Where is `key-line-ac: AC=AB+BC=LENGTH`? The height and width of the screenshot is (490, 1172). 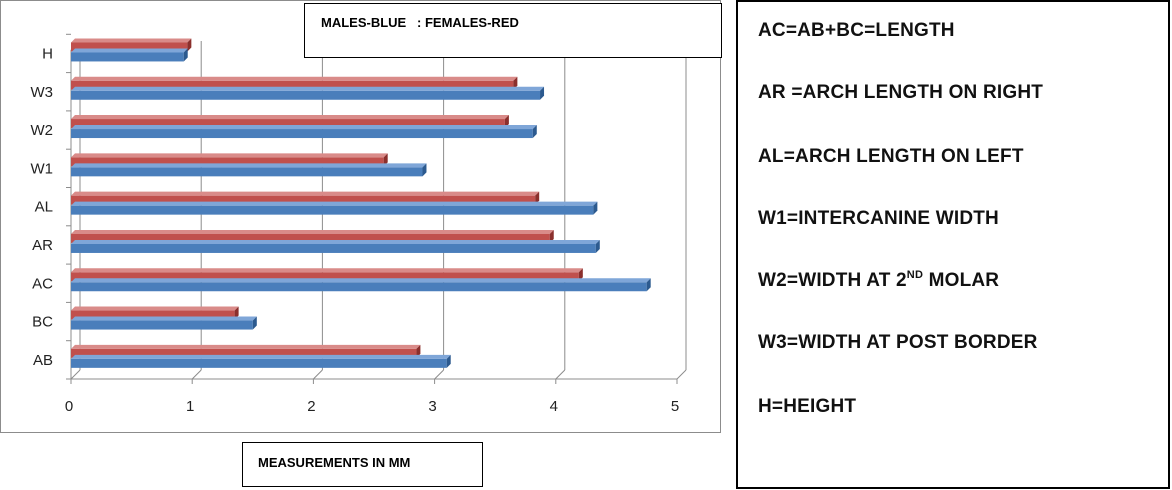
key-line-ac: AC=AB+BC=LENGTH is located at coordinates (856, 31).